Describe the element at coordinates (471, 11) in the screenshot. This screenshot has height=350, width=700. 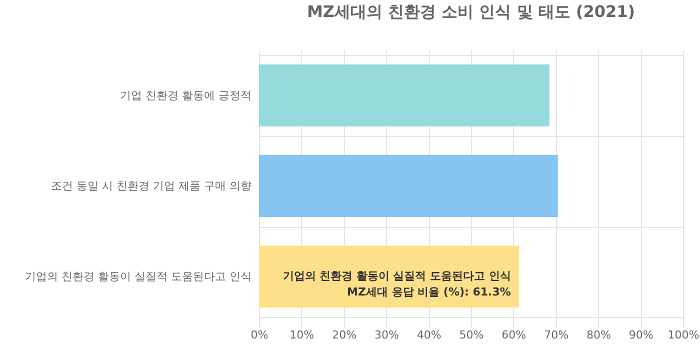
I see `chart-title: MZ세대의 친환경 소비 인식 및 태도 (2021)` at that location.